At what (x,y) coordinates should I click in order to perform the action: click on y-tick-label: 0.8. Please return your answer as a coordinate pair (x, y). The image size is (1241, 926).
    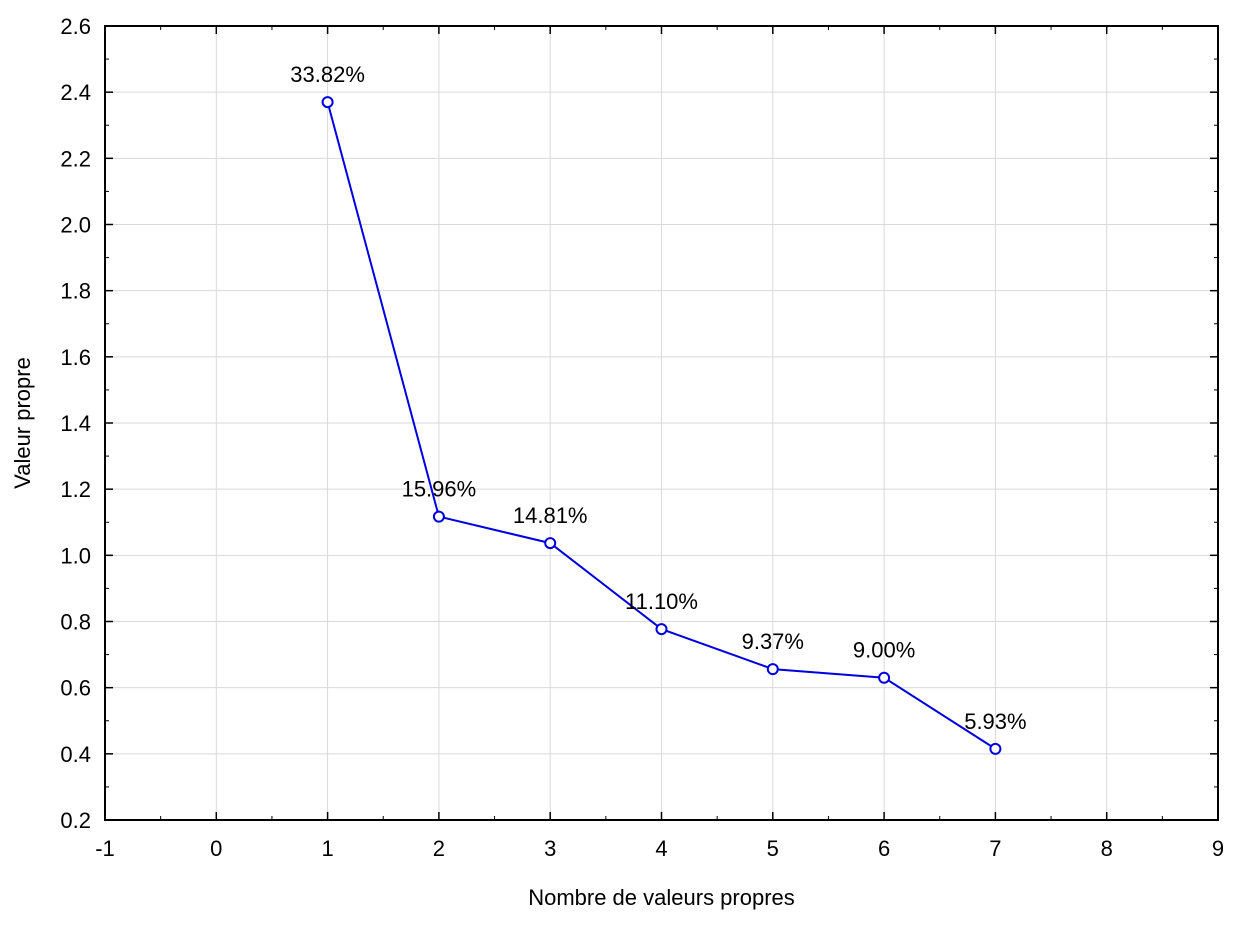
    Looking at the image, I should click on (75, 622).